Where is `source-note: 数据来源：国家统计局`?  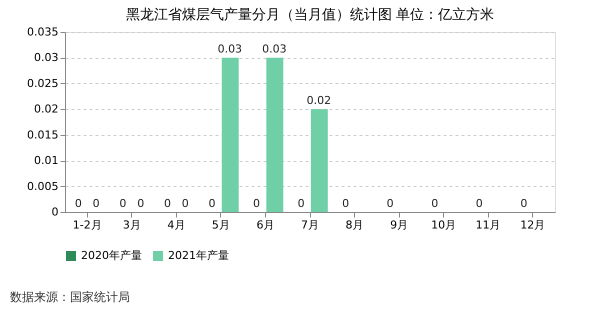 source-note: 数据来源：国家统计局 is located at coordinates (70, 297).